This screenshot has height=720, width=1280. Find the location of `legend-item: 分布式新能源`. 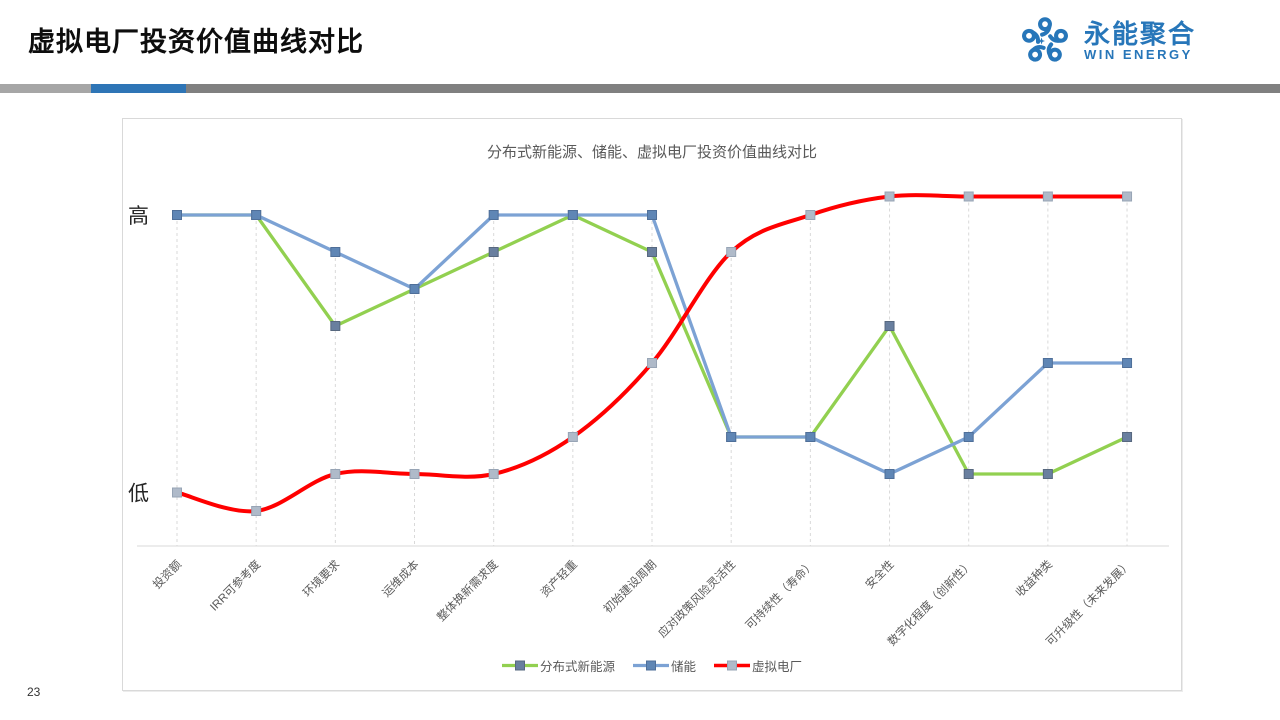

legend-item: 分布式新能源 is located at coordinates (558, 665).